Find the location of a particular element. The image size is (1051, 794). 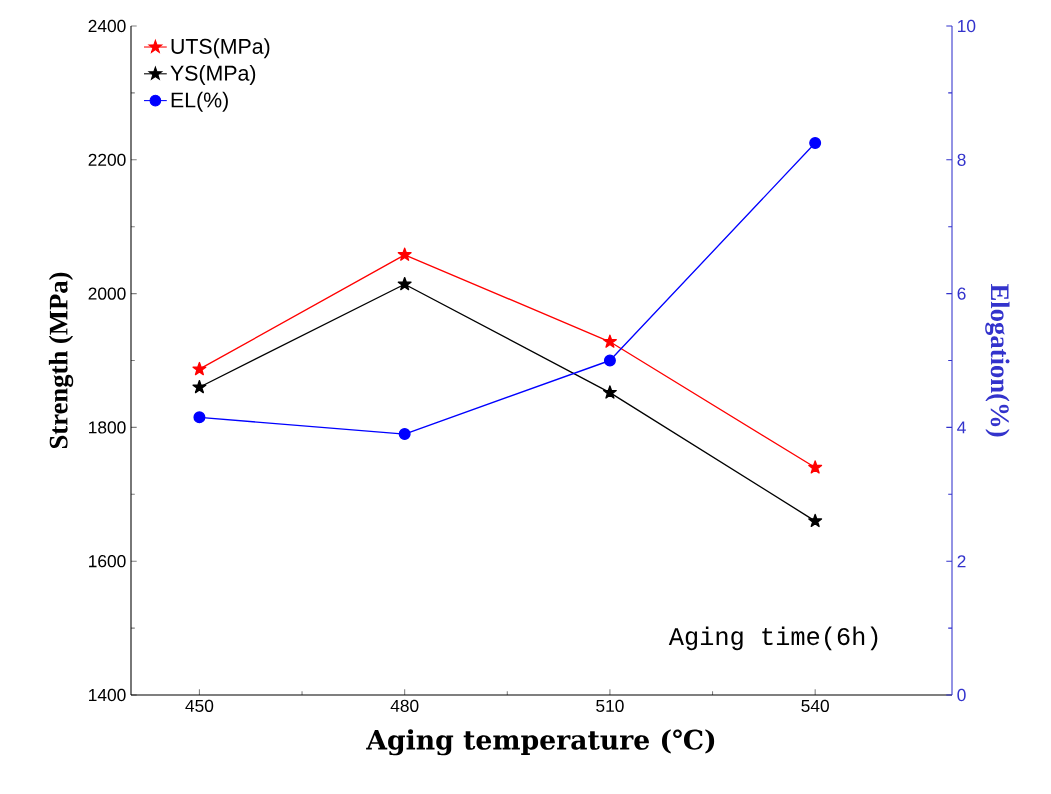

y-tick-label: 2000 is located at coordinates (107, 293).